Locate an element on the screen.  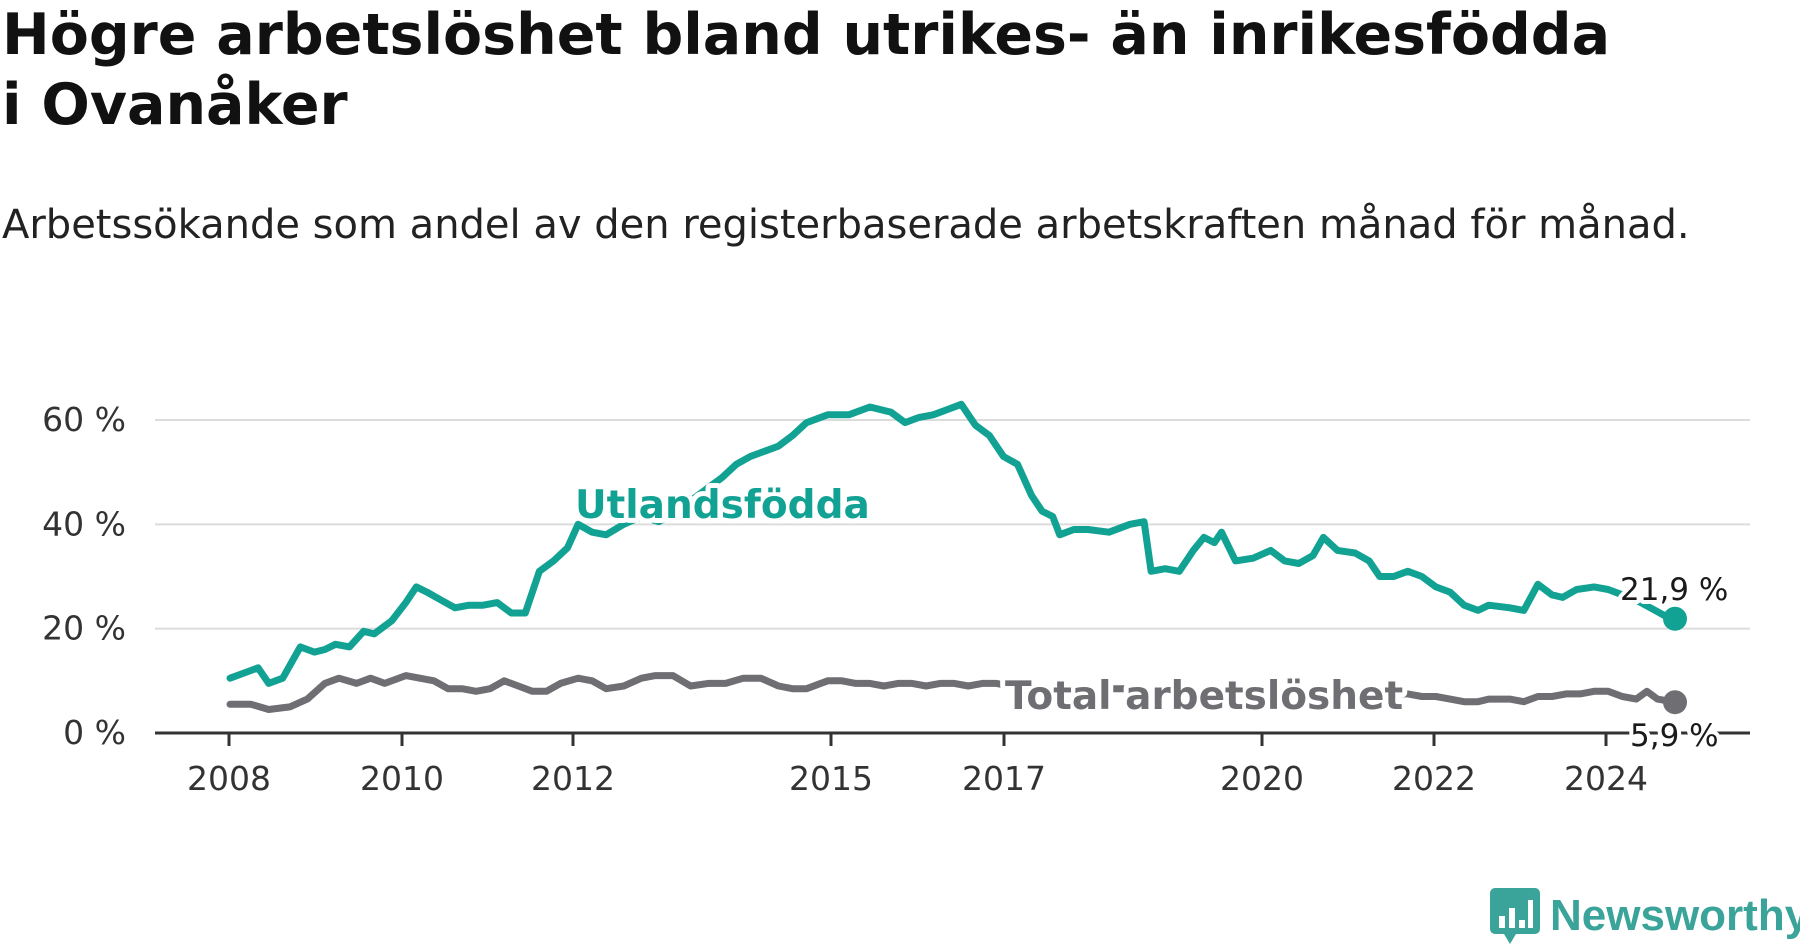
x-tick-label: 2024 is located at coordinates (1606, 778).